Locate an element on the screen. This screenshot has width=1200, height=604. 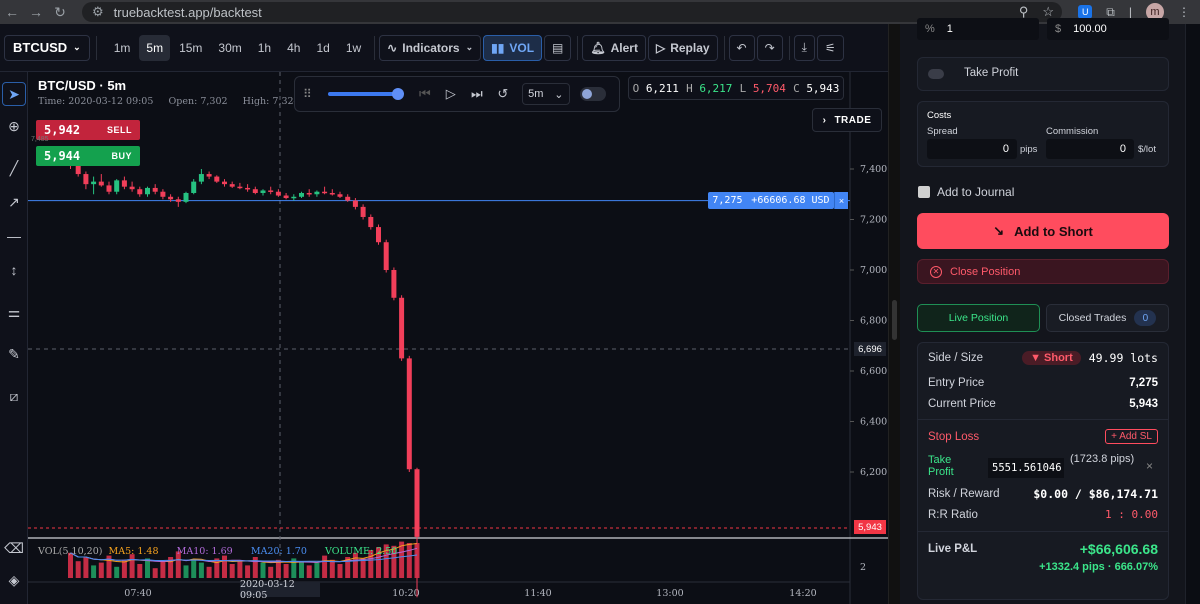
sell-label: SELL is located at coordinates (119, 130).